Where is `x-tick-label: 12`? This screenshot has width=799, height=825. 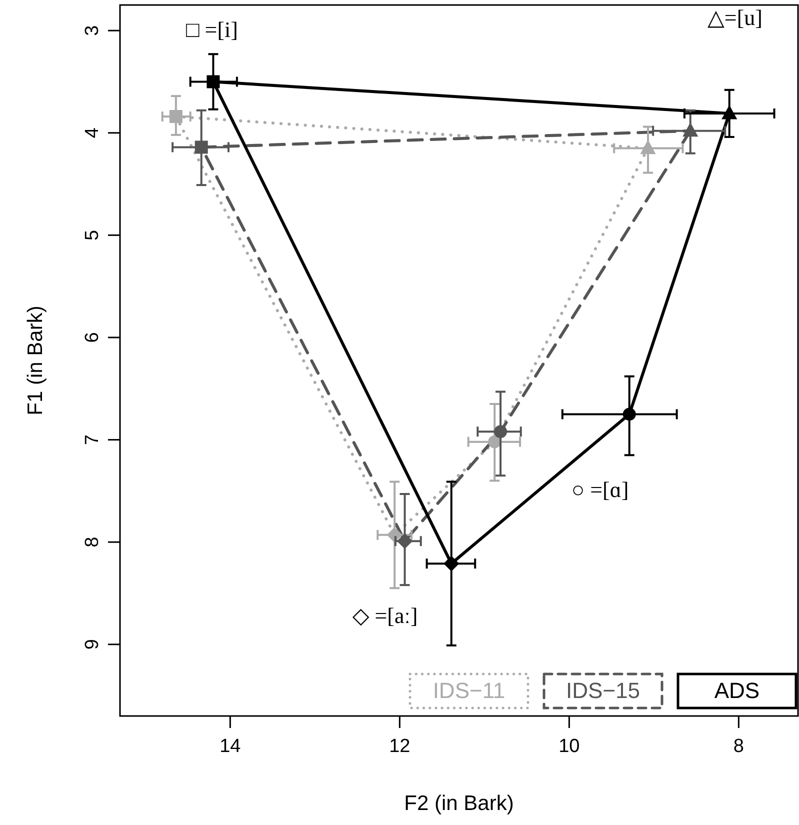 x-tick-label: 12 is located at coordinates (399, 746).